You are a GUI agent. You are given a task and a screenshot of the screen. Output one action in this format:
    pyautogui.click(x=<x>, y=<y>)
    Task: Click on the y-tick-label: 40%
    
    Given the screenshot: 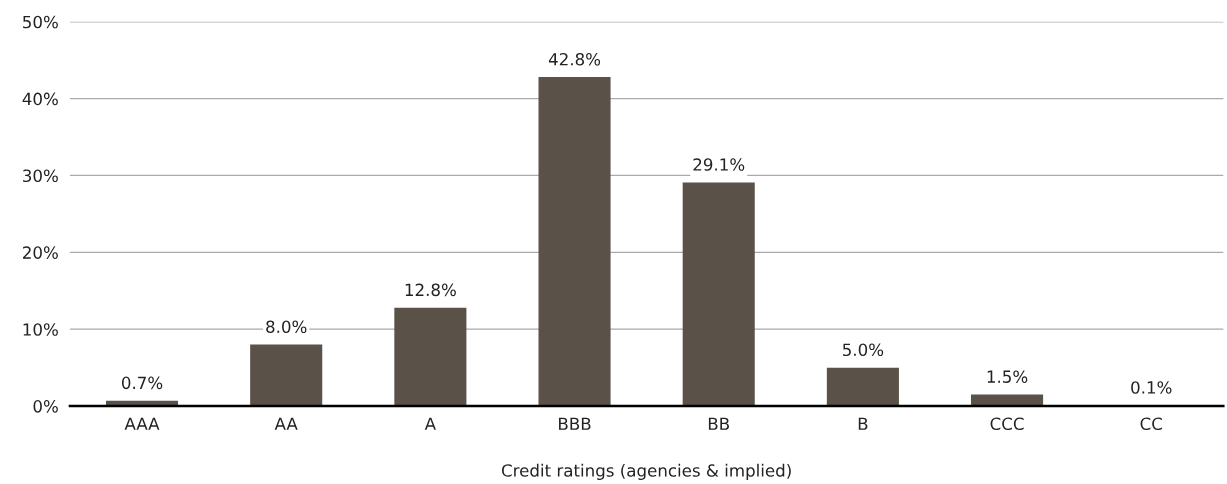 What is the action you would take?
    pyautogui.click(x=40, y=99)
    